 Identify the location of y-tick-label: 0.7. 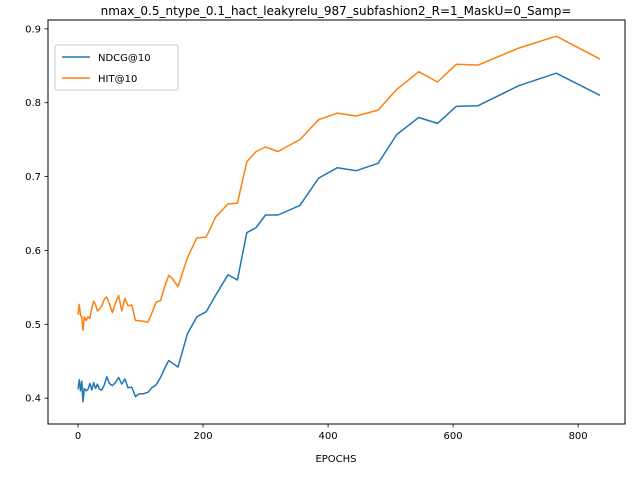
(33, 177).